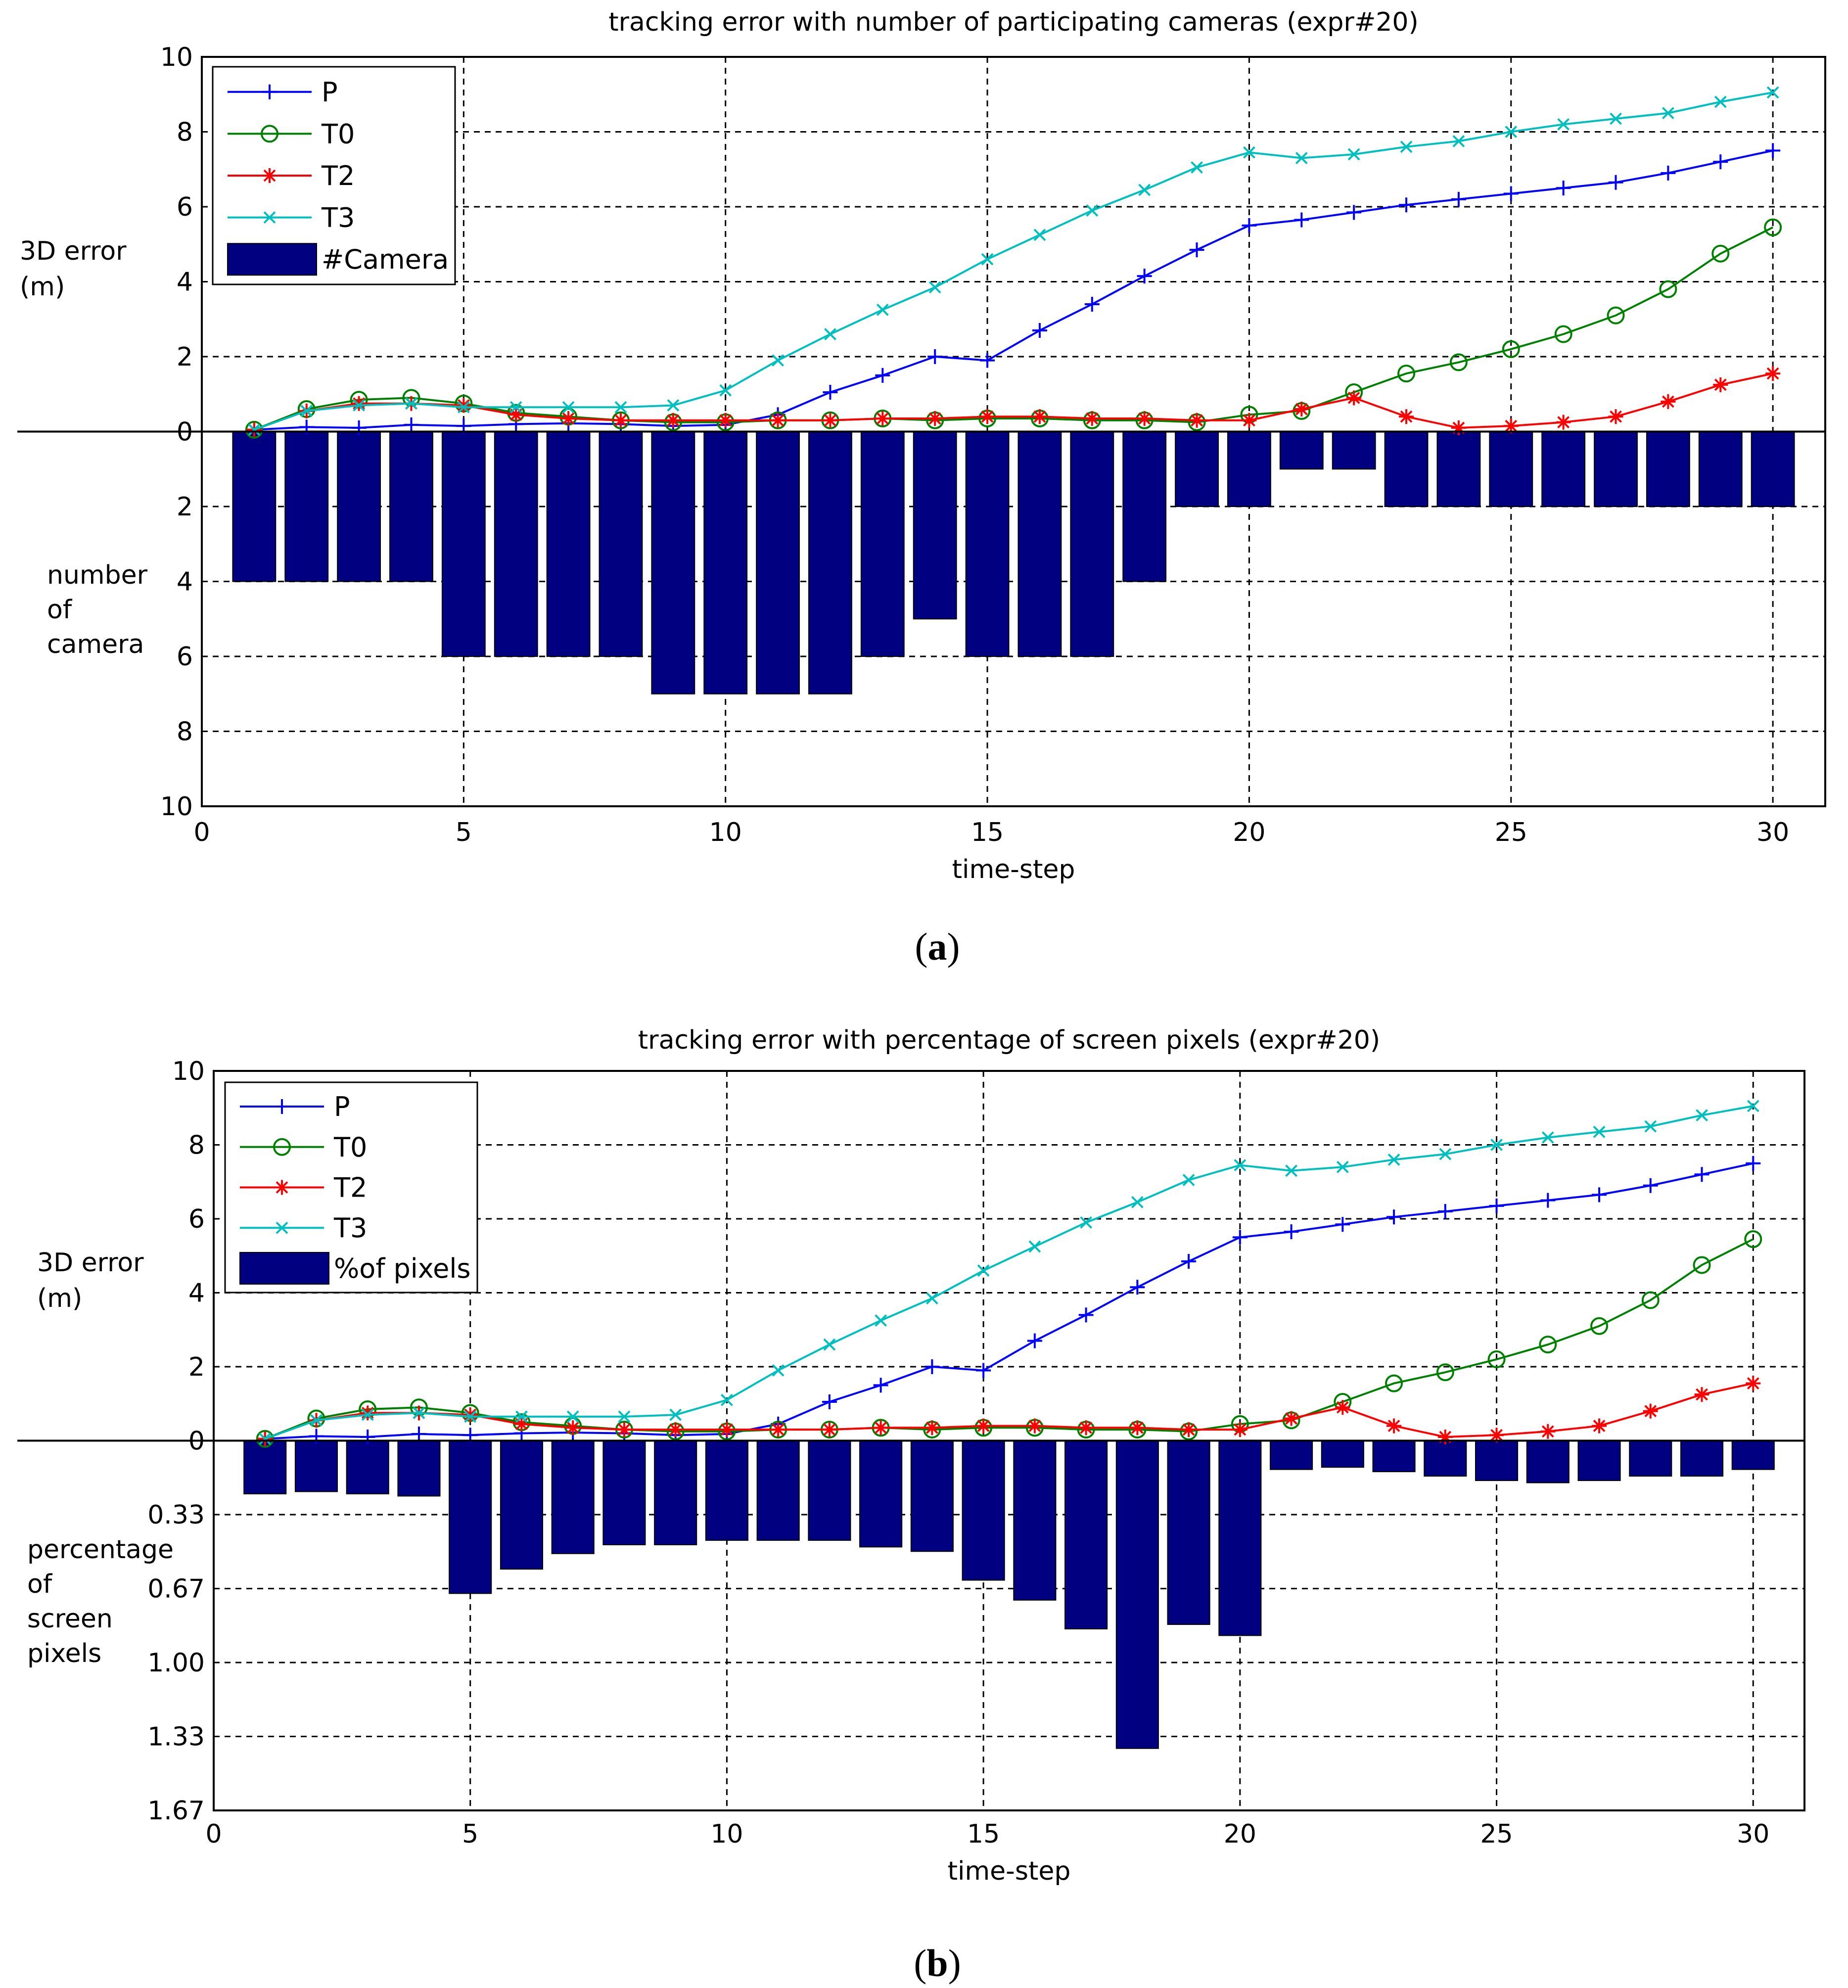 This screenshot has height=1988, width=1848. Describe the element at coordinates (73, 251) in the screenshot. I see `y-axis-label-top: 3D error` at that location.